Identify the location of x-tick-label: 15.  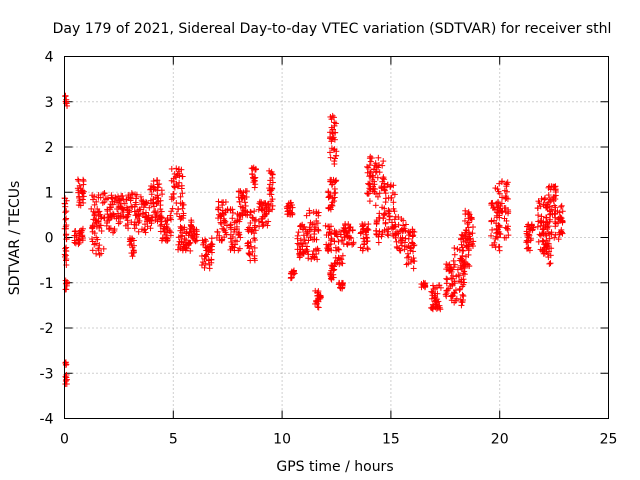
(391, 440).